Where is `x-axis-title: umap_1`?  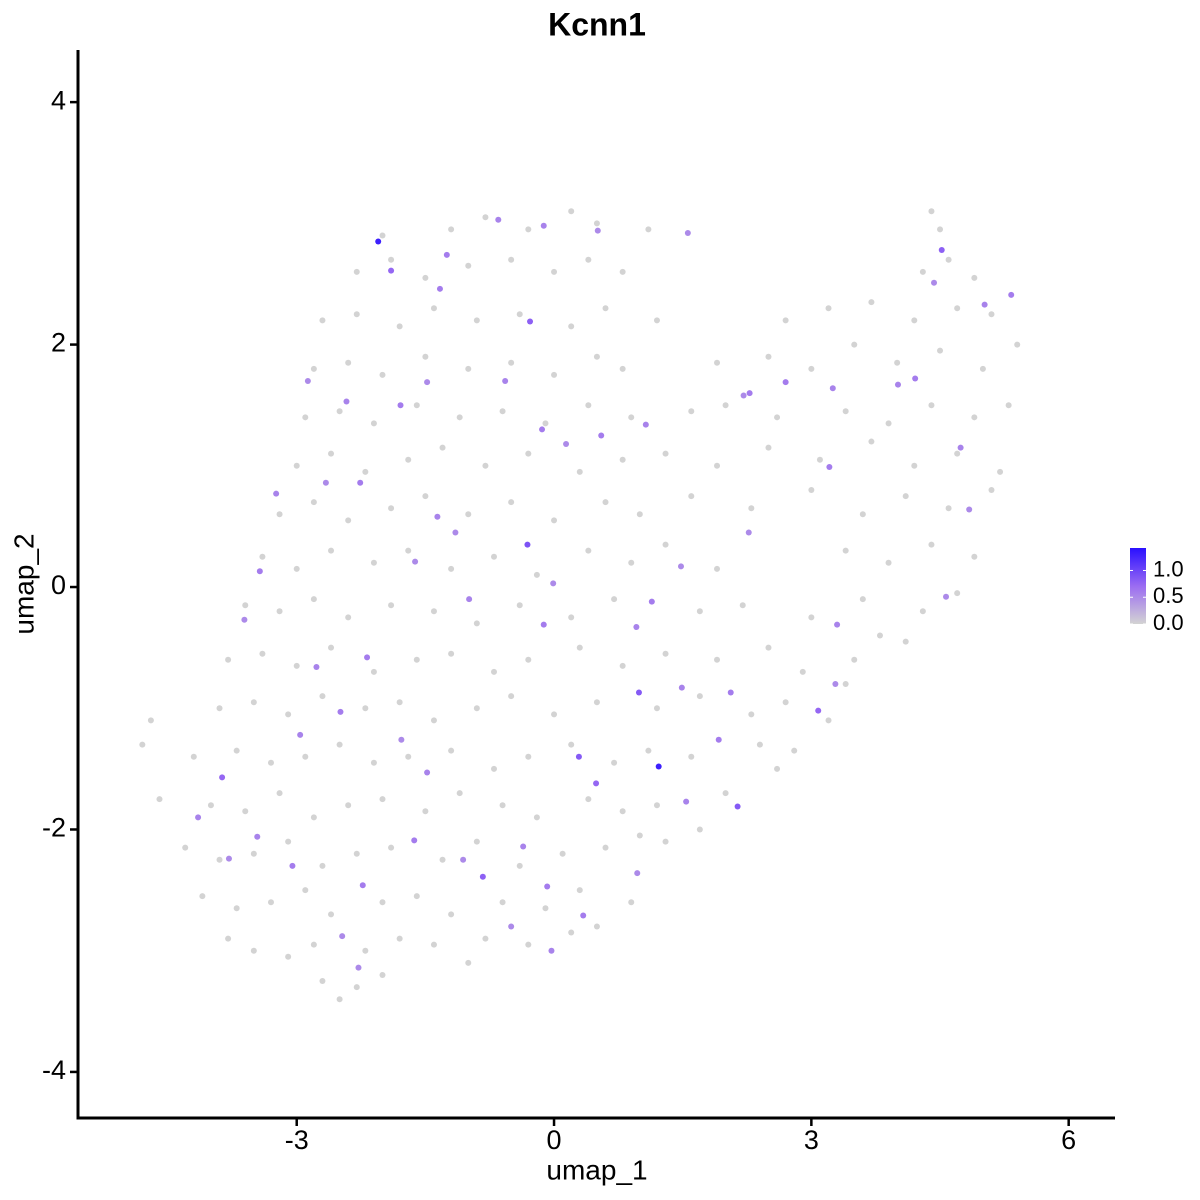 x-axis-title: umap_1 is located at coordinates (596, 1169).